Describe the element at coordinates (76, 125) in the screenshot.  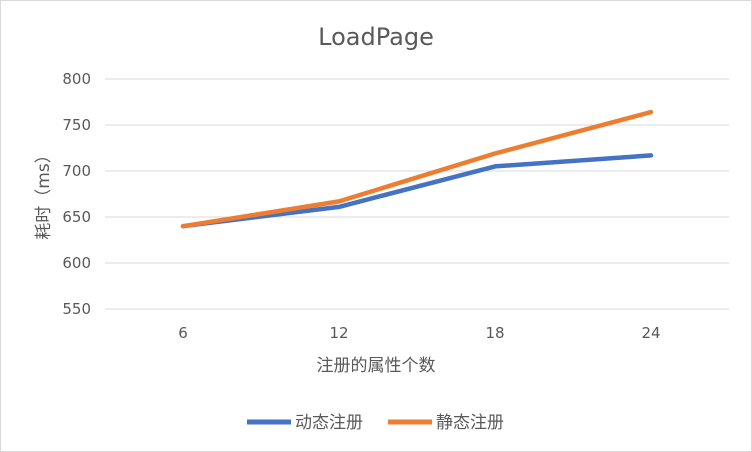
I see `y-tick-label: 750` at that location.